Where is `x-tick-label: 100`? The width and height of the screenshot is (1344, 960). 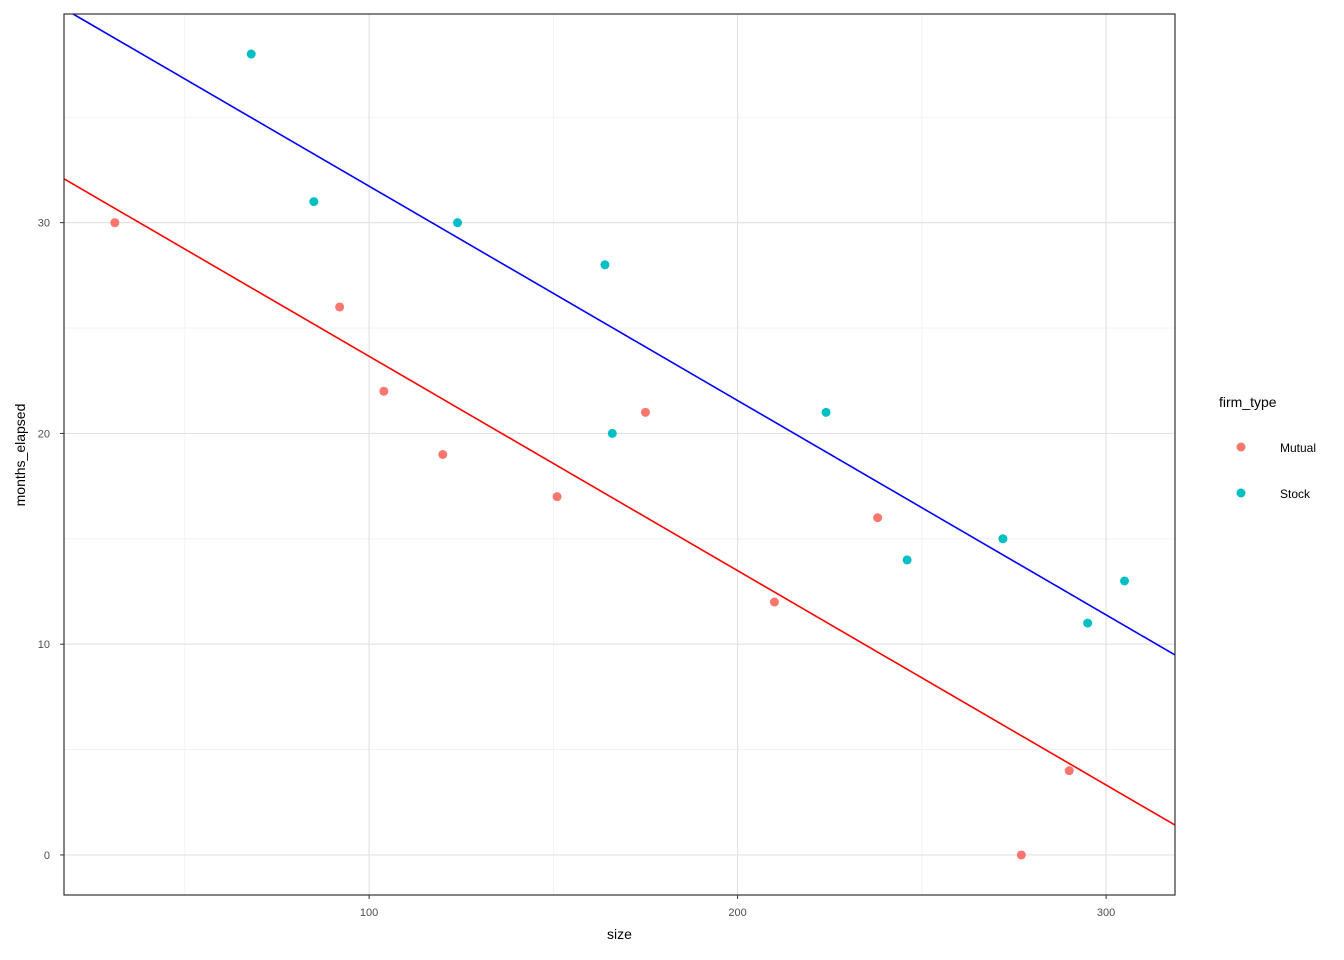
x-tick-label: 100 is located at coordinates (369, 913).